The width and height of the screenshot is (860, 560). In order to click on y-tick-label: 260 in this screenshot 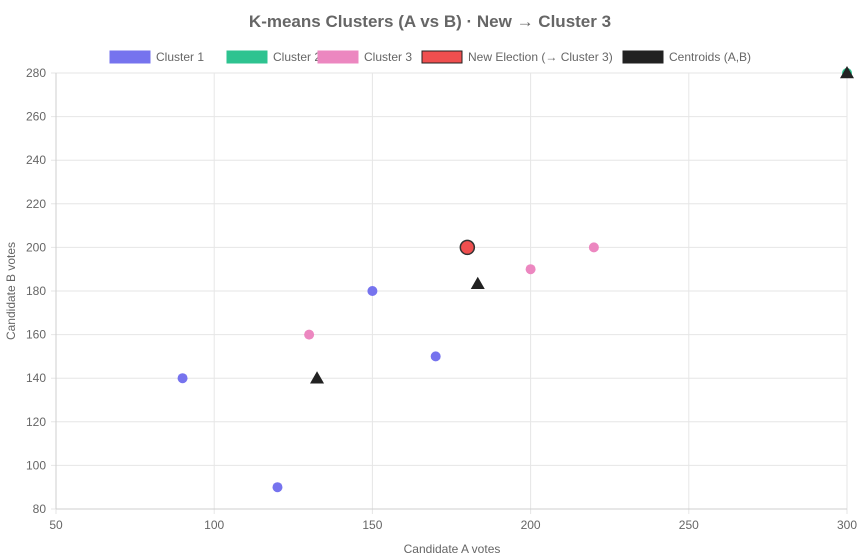, I will do `click(36, 117)`.